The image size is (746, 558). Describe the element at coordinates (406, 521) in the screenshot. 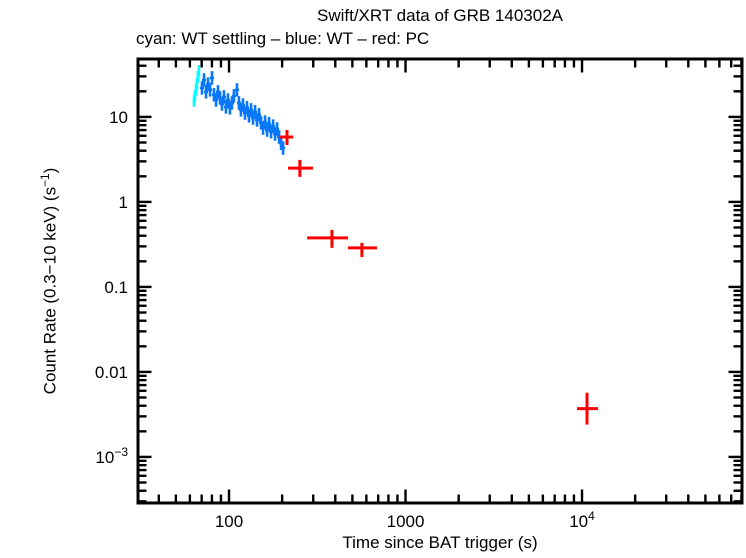

I see `x-tick-label: 1000` at that location.